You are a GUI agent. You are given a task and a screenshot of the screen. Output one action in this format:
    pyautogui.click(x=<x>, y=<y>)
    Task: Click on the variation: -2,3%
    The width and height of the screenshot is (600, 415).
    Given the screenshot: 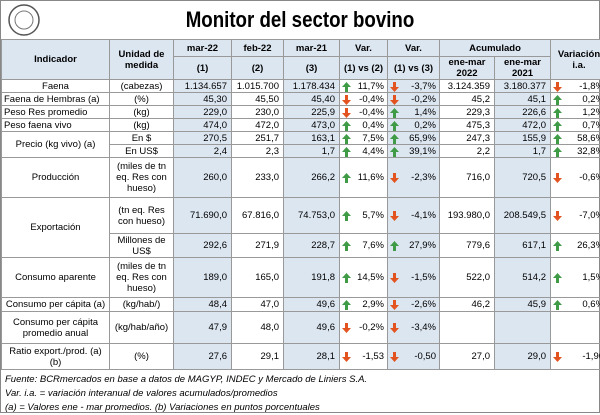 What is the action you would take?
    pyautogui.click(x=414, y=178)
    